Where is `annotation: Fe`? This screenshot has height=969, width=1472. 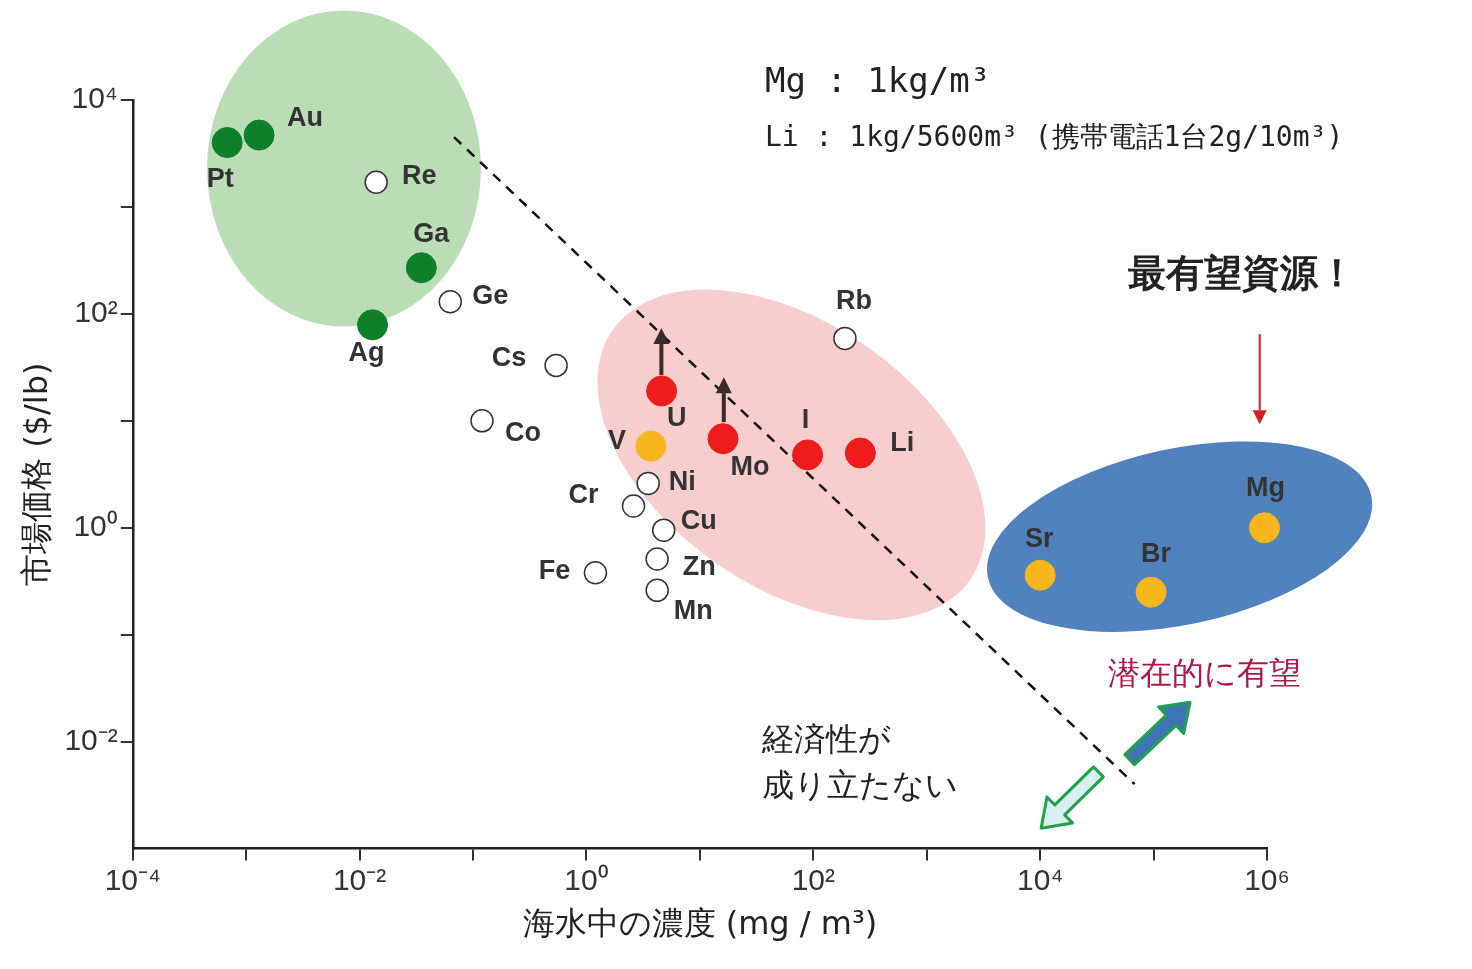
annotation: Fe is located at coordinates (554, 570).